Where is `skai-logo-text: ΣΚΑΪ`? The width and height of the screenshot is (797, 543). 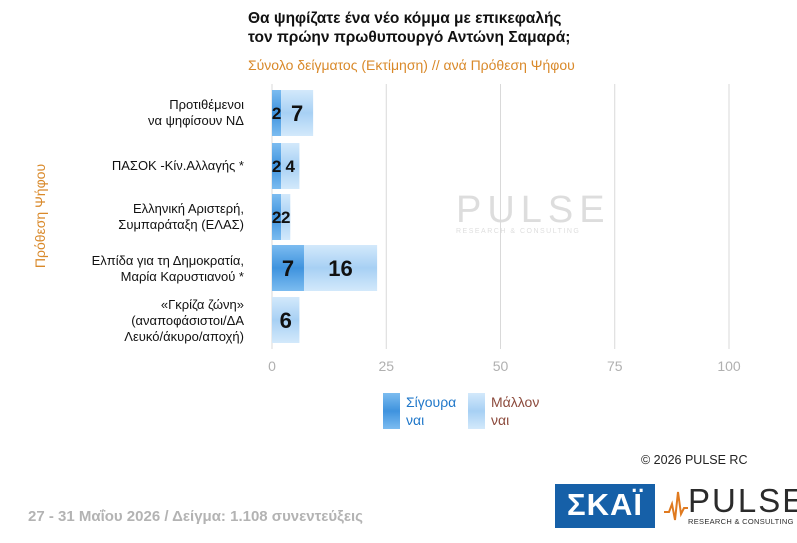 skai-logo-text: ΣΚΑΪ is located at coordinates (605, 504).